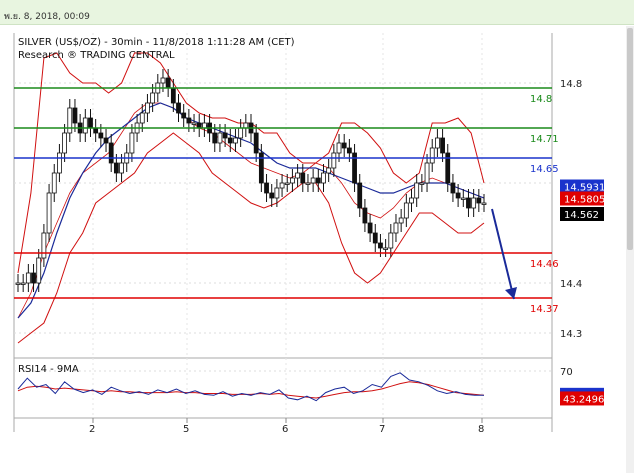 This screenshot has height=473, width=634. I want to click on chart-subtitle: Research ® TRADING CENTRAL, so click(96, 55).